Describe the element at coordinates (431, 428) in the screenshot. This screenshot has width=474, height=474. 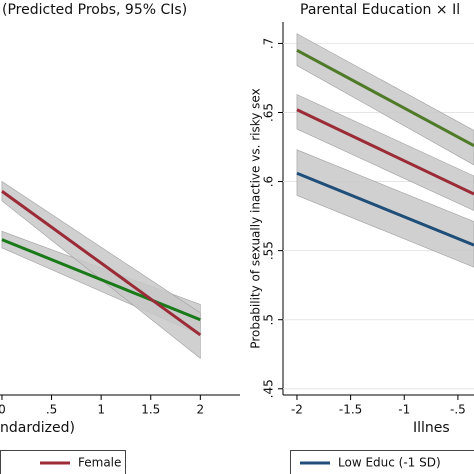
I see `x-axis-label: Illnes` at that location.